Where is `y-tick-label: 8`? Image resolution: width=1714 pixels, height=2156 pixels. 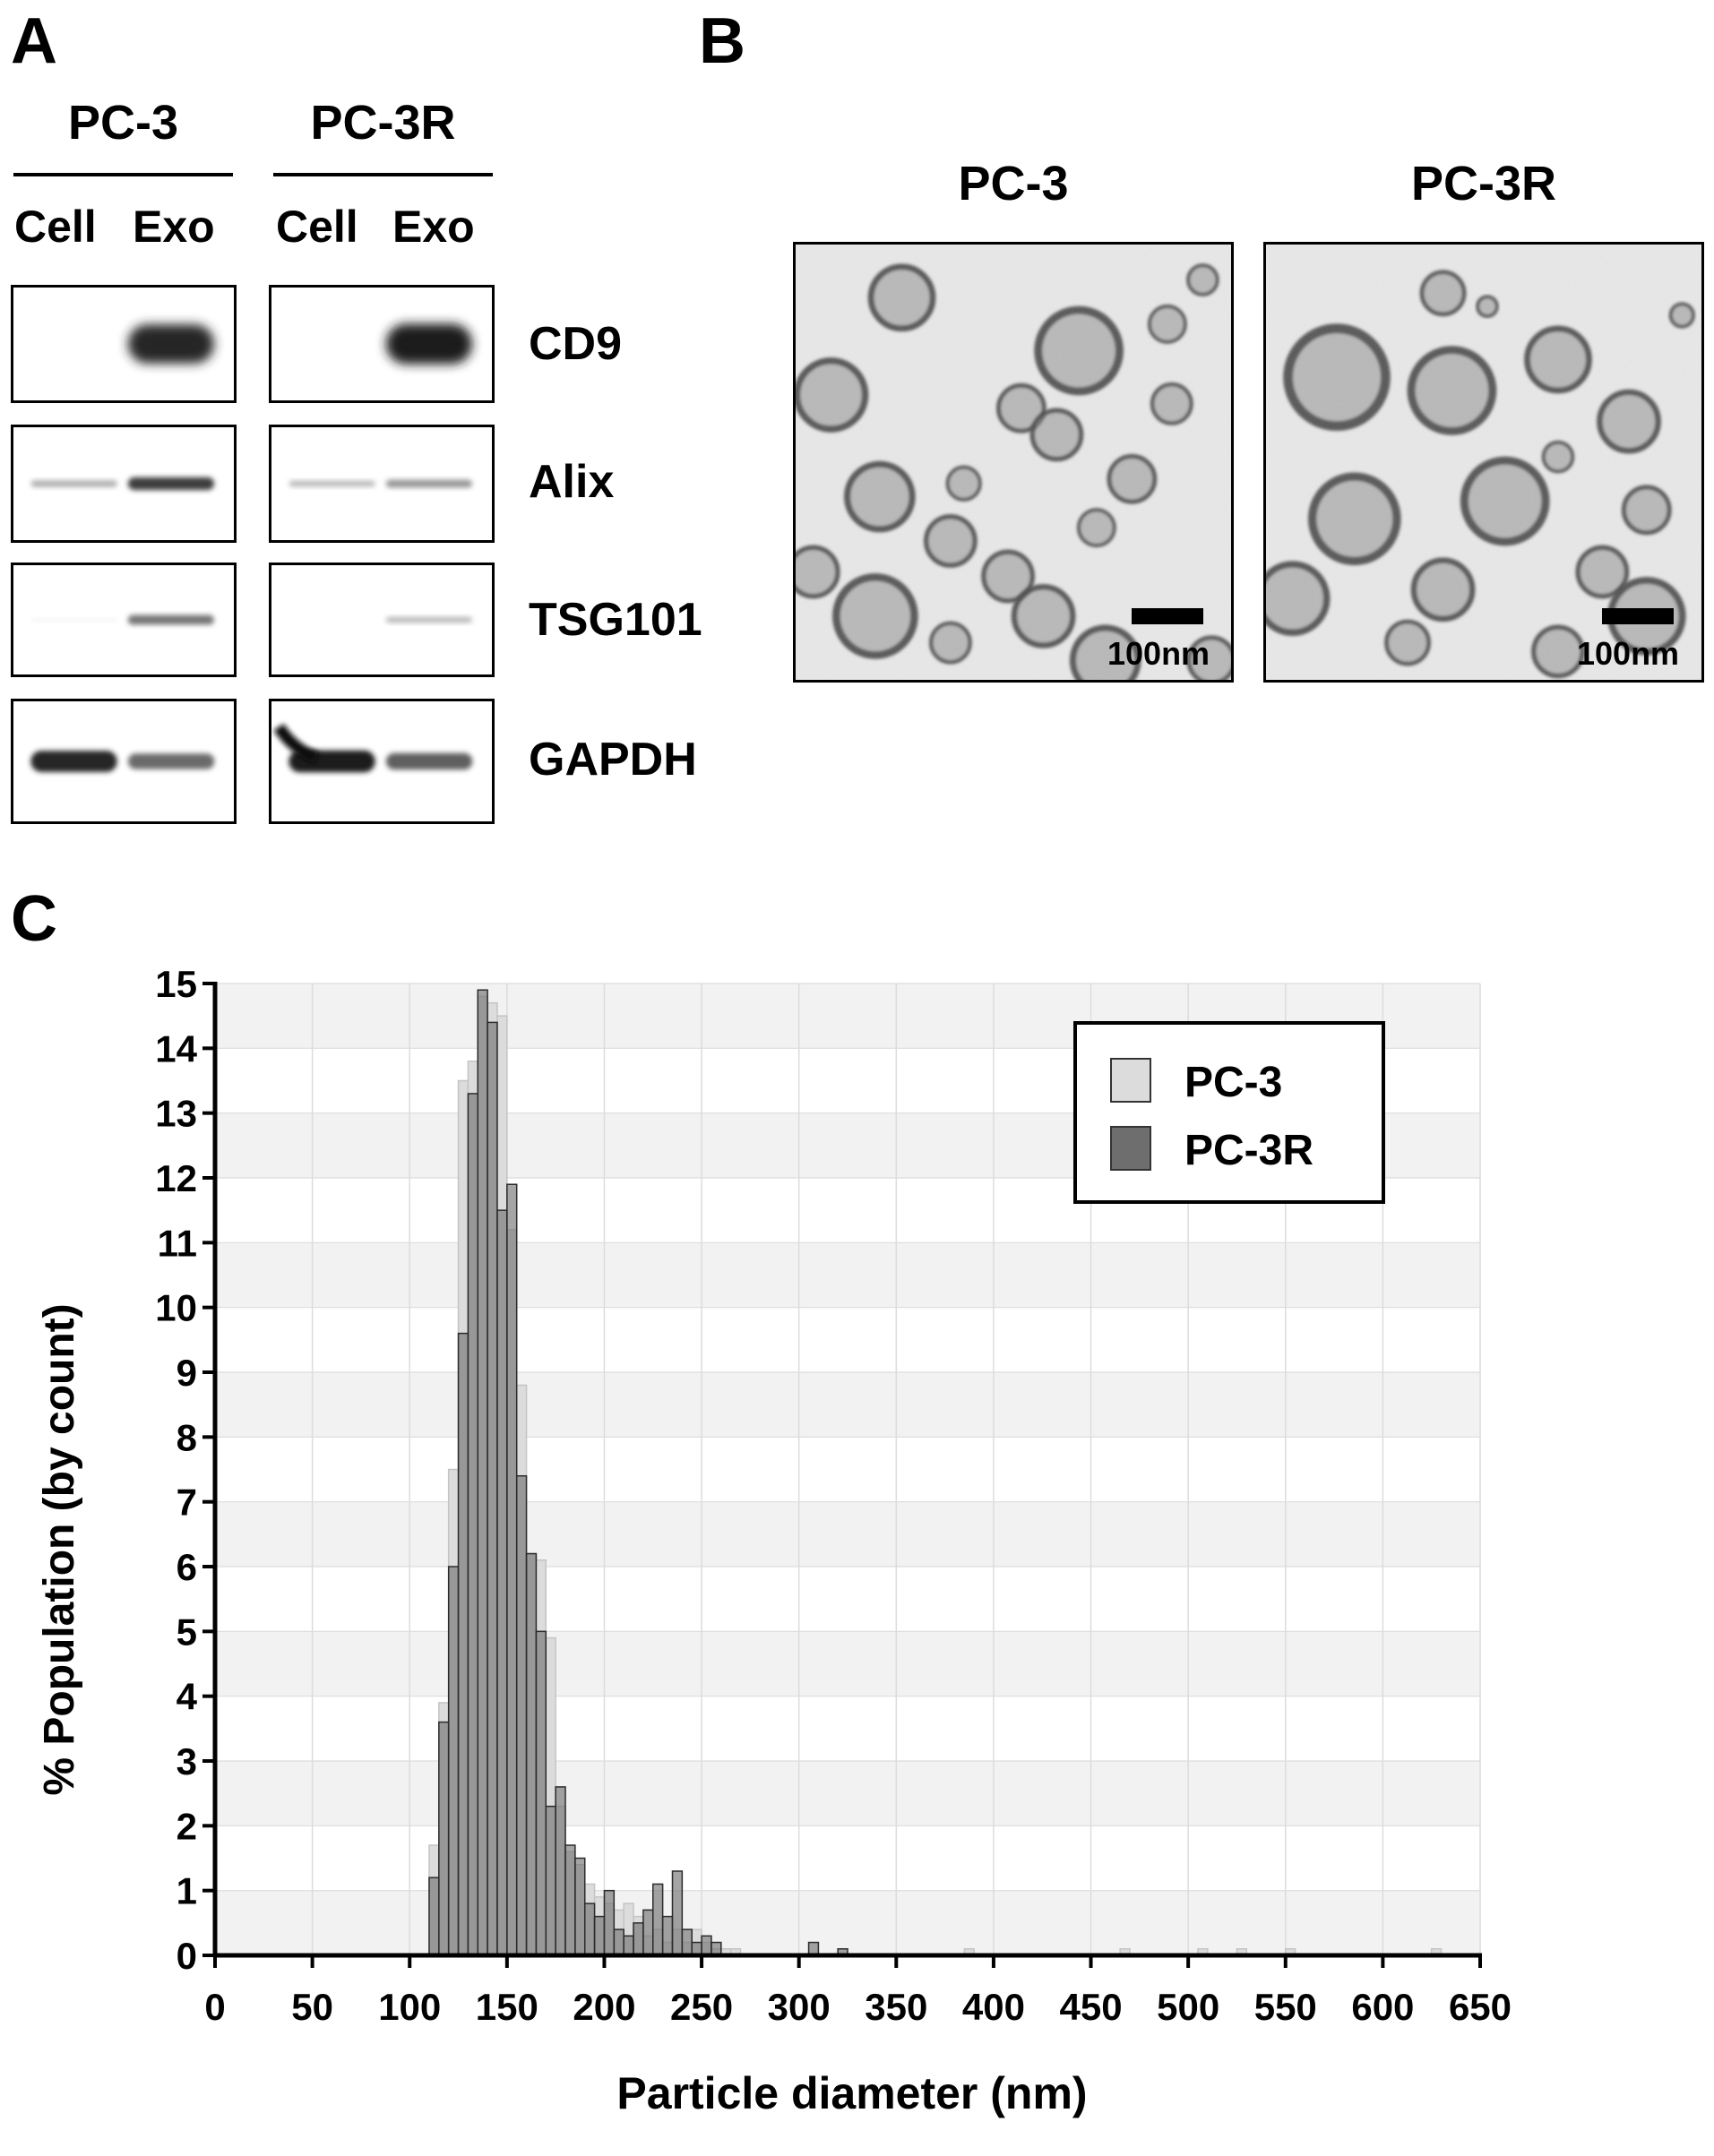
y-tick-label: 8 is located at coordinates (187, 1437).